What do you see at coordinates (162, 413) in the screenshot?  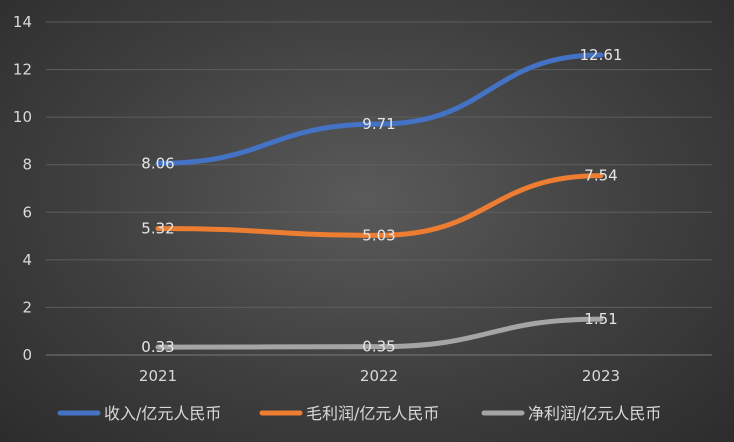 I see `legend-label: 收入/亿元人民币` at bounding box center [162, 413].